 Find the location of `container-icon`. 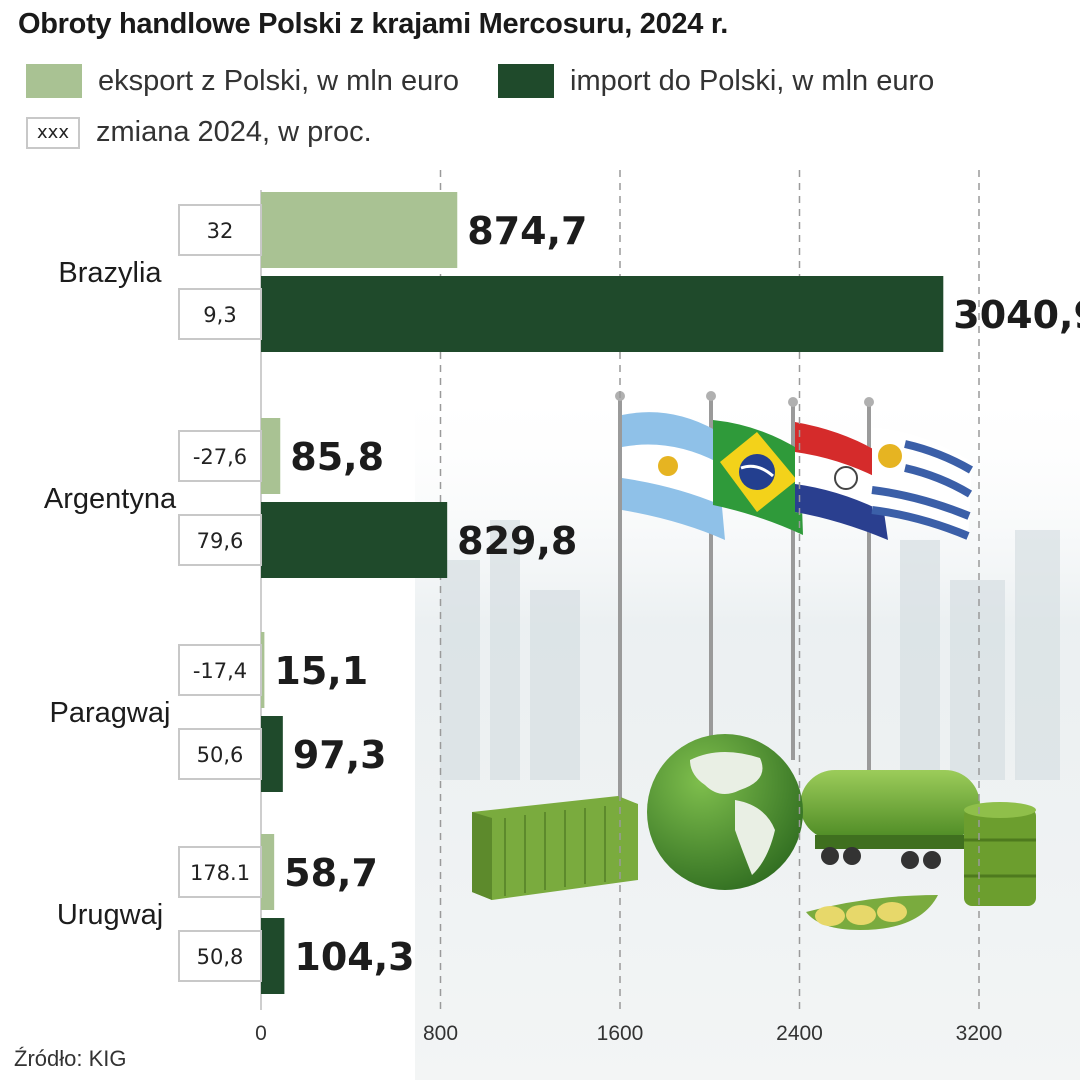

container-icon is located at coordinates (555, 848).